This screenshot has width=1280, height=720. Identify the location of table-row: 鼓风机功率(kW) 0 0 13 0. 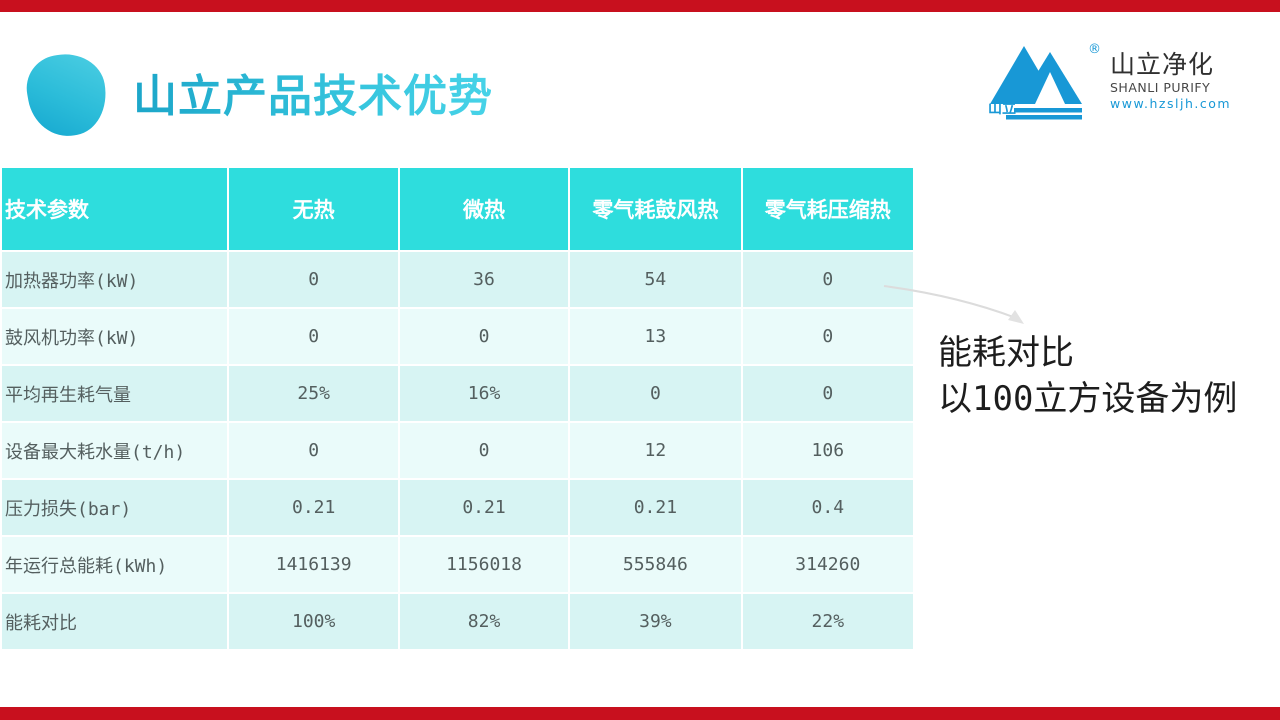
(457, 336).